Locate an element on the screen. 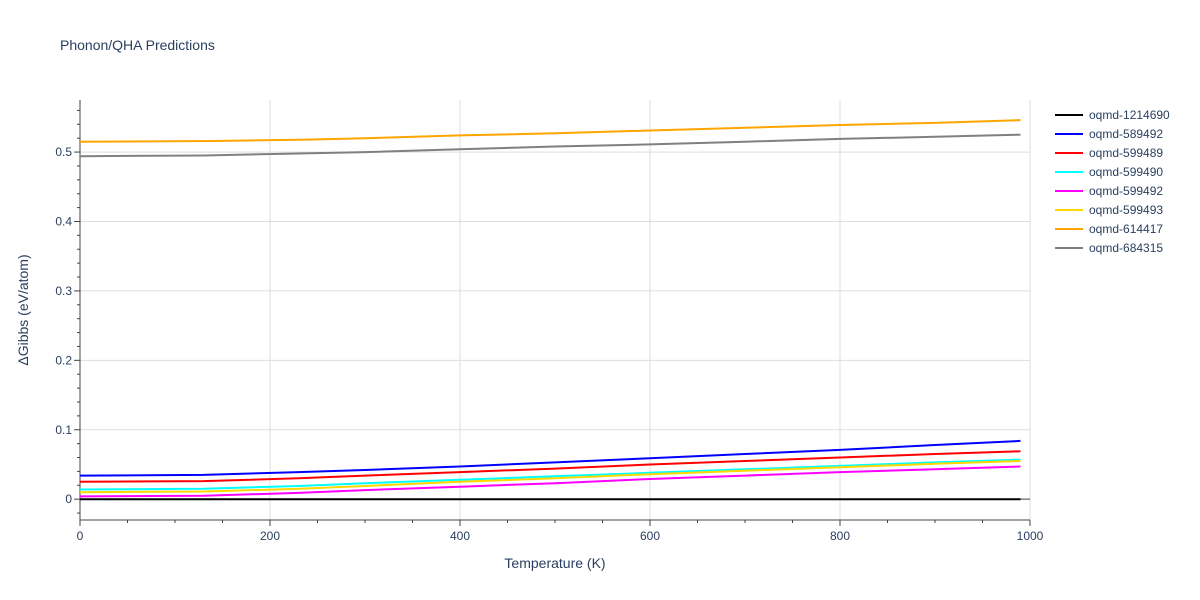 Image resolution: width=1200 pixels, height=600 pixels. chart-title: Phonon/QHA Predictions is located at coordinates (137, 45).